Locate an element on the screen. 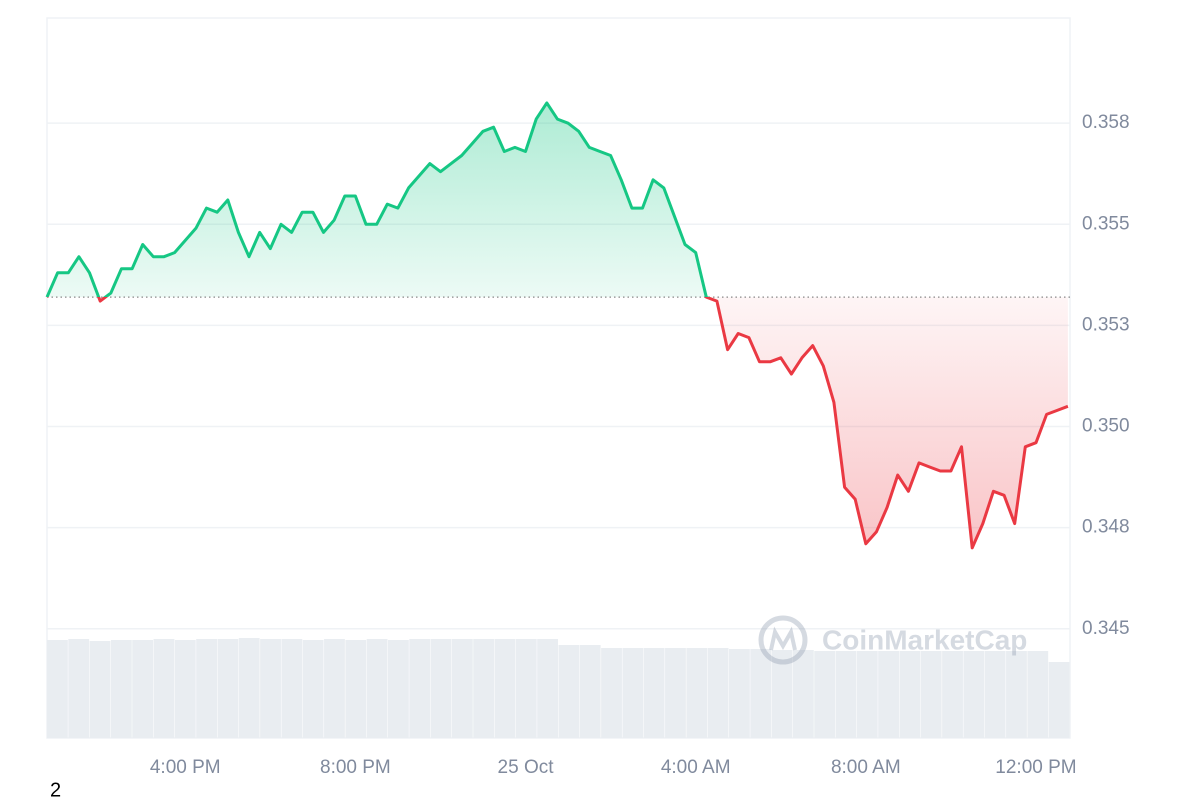  x-tick-label: 12:00 PM is located at coordinates (1035, 767).